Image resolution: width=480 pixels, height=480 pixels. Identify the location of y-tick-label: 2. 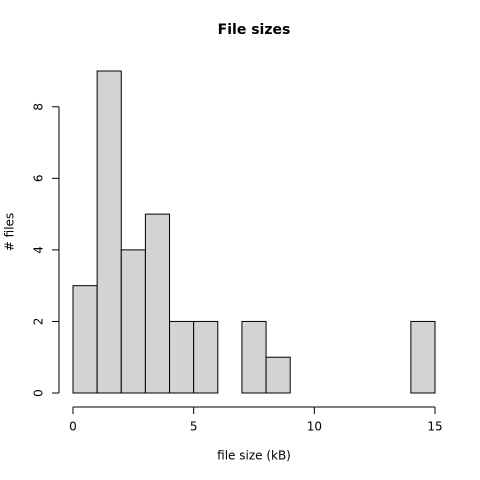
(39, 322).